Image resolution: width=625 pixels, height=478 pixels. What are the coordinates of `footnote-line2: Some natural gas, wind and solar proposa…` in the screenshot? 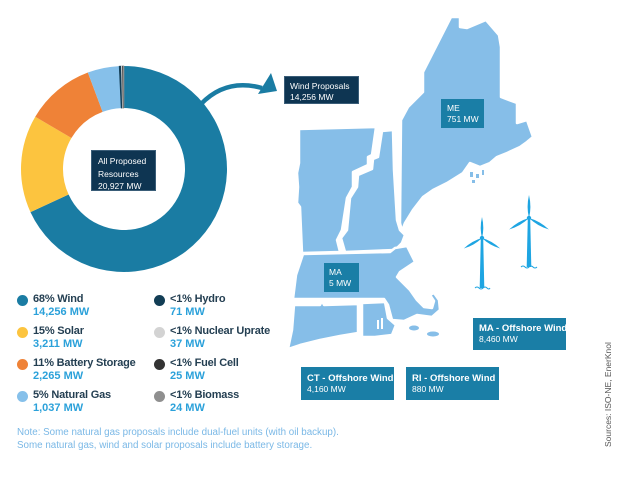 It's located at (165, 445).